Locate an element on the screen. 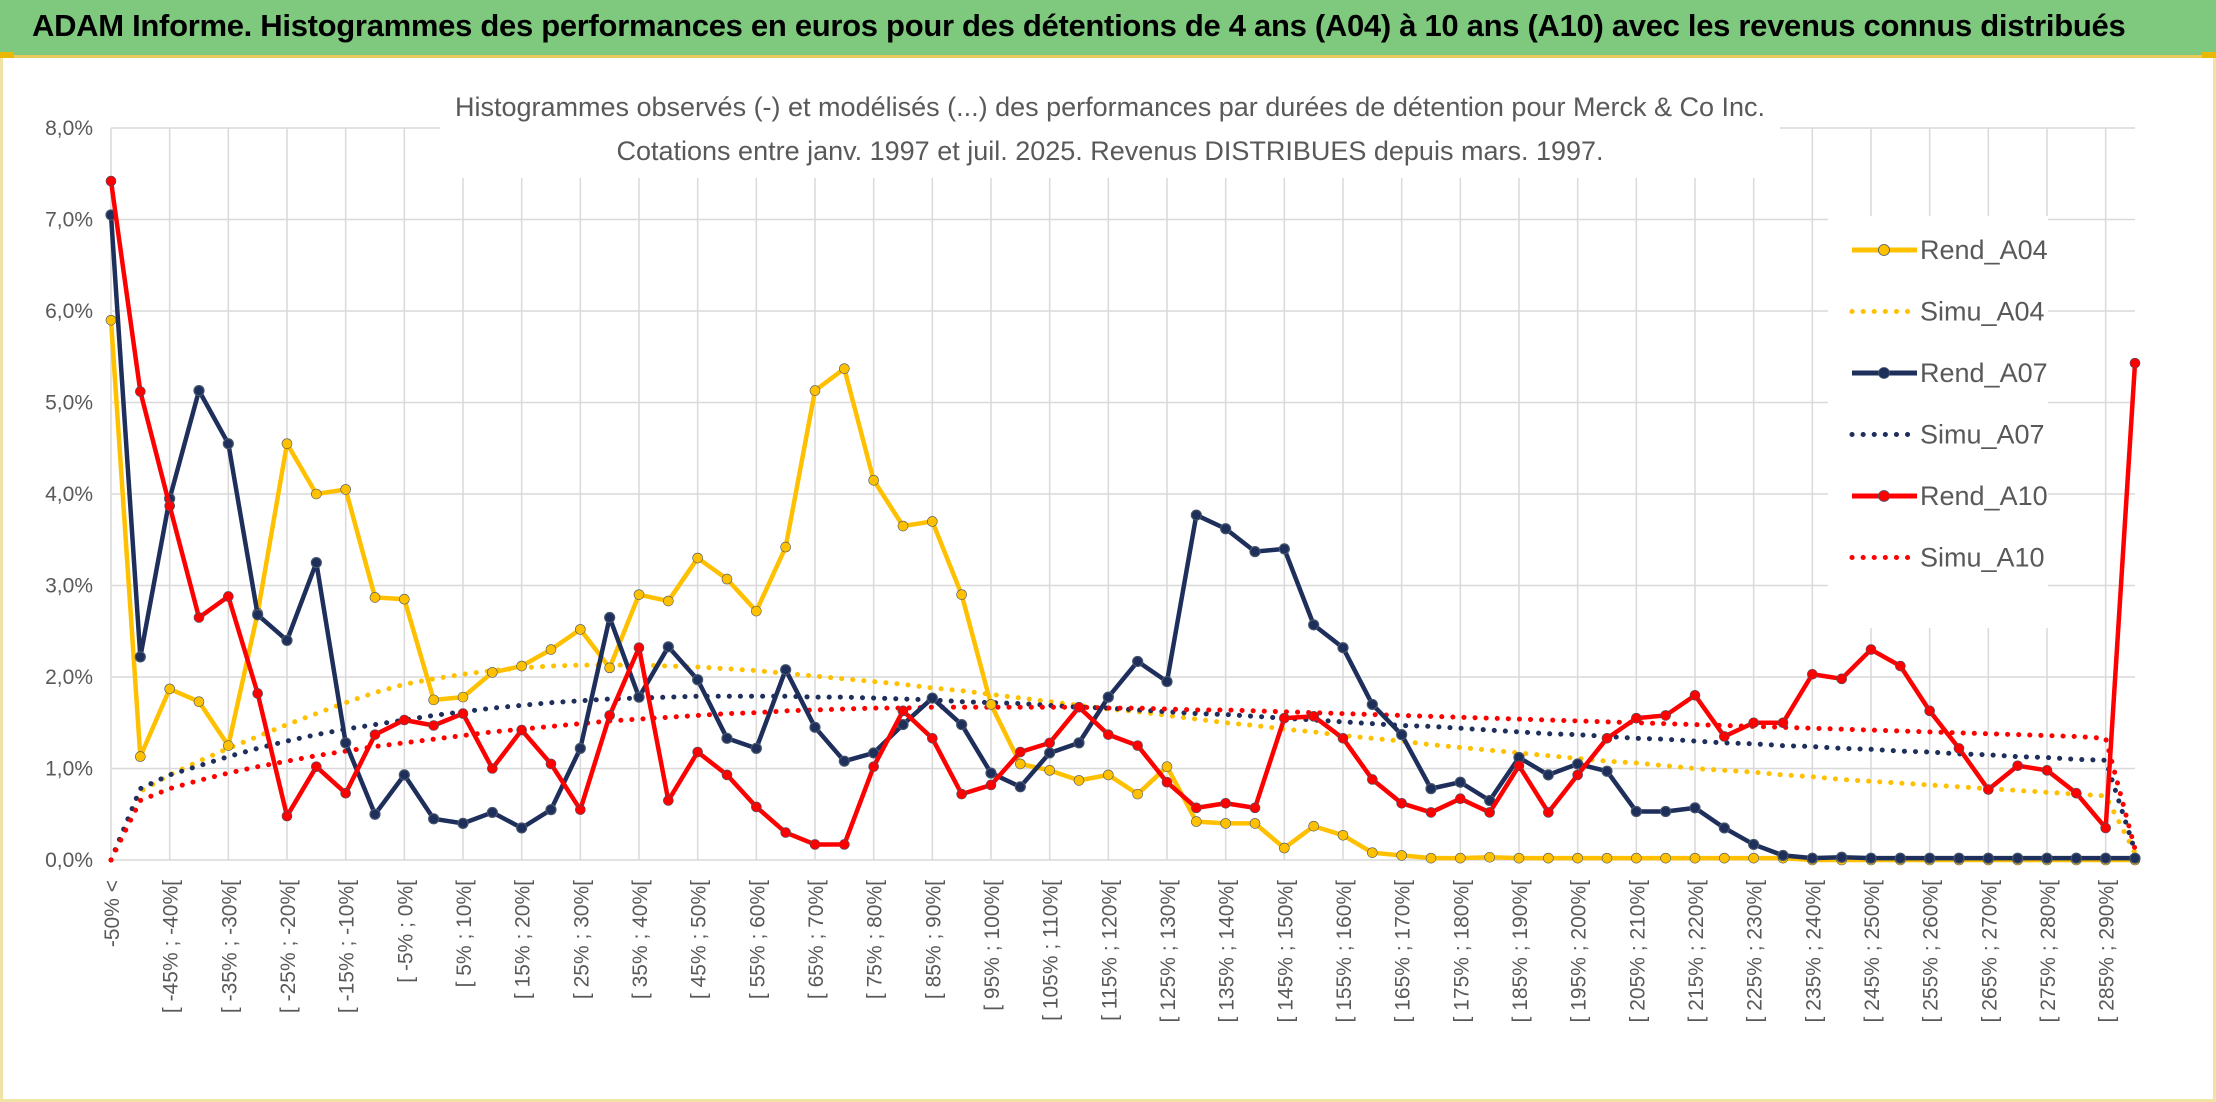 The height and width of the screenshot is (1102, 2216). legend-label: Rend_A04 is located at coordinates (1984, 250).